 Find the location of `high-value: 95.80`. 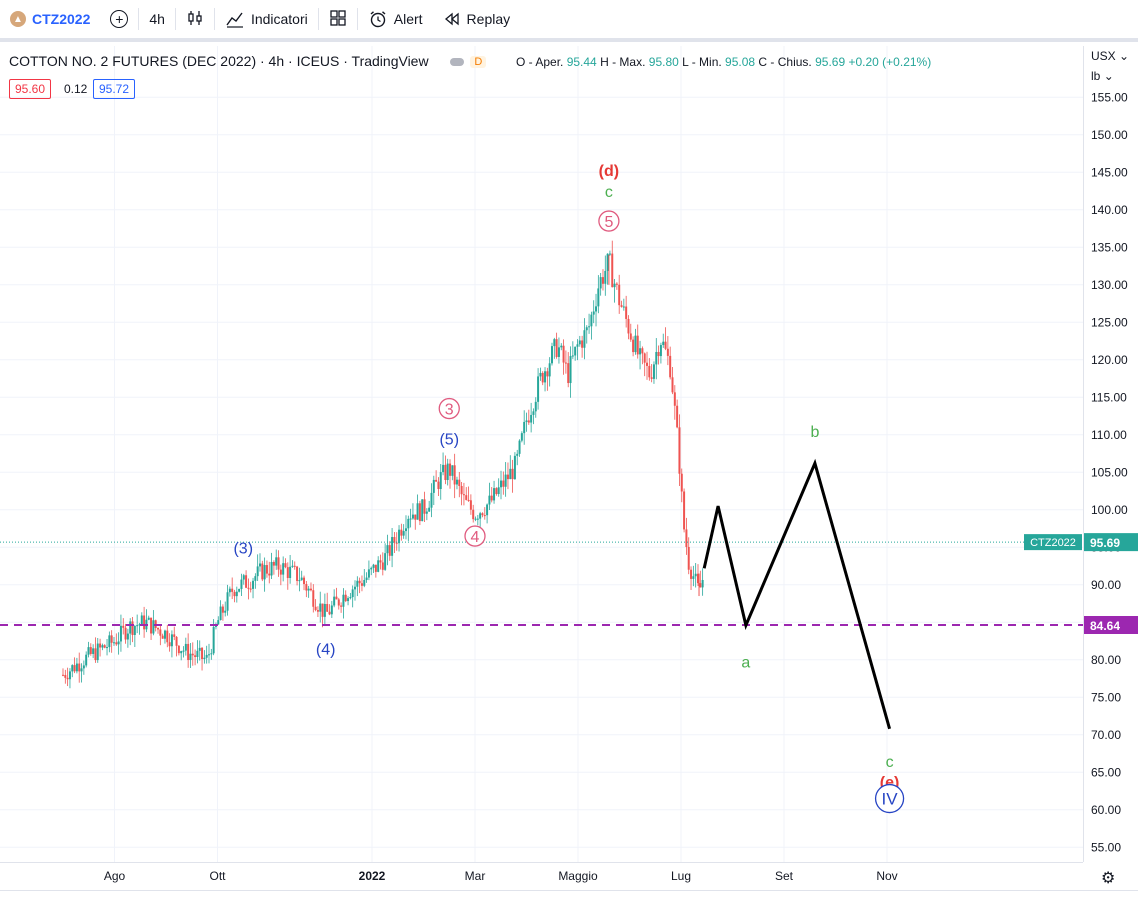

high-value: 95.80 is located at coordinates (663, 62).